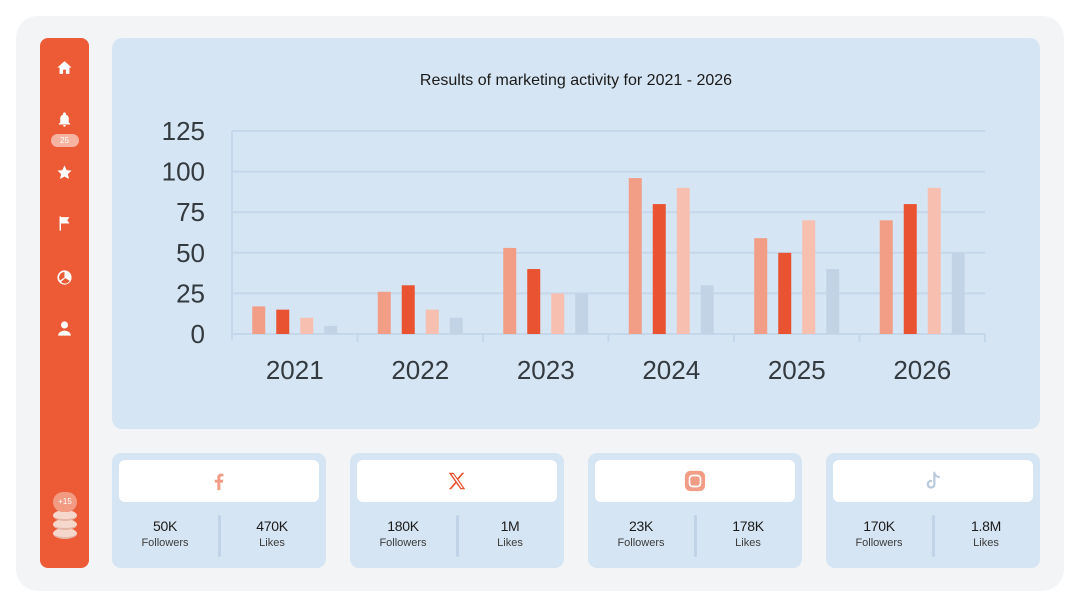 The image size is (1080, 608). Describe the element at coordinates (183, 131) in the screenshot. I see `y-tick-label: 125` at that location.